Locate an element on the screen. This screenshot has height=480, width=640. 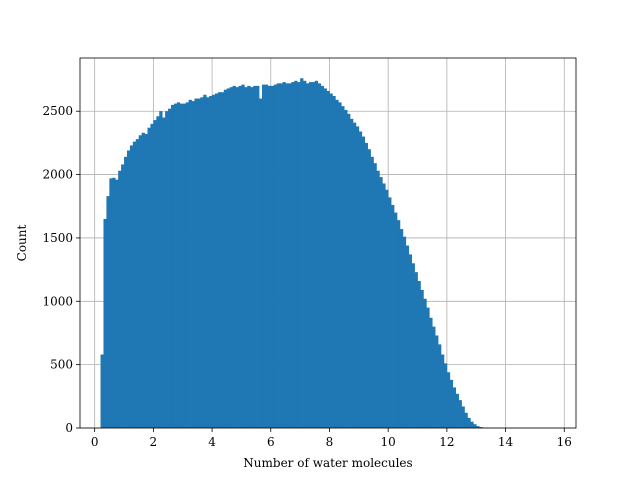
x-tick-label: 10 is located at coordinates (388, 442).